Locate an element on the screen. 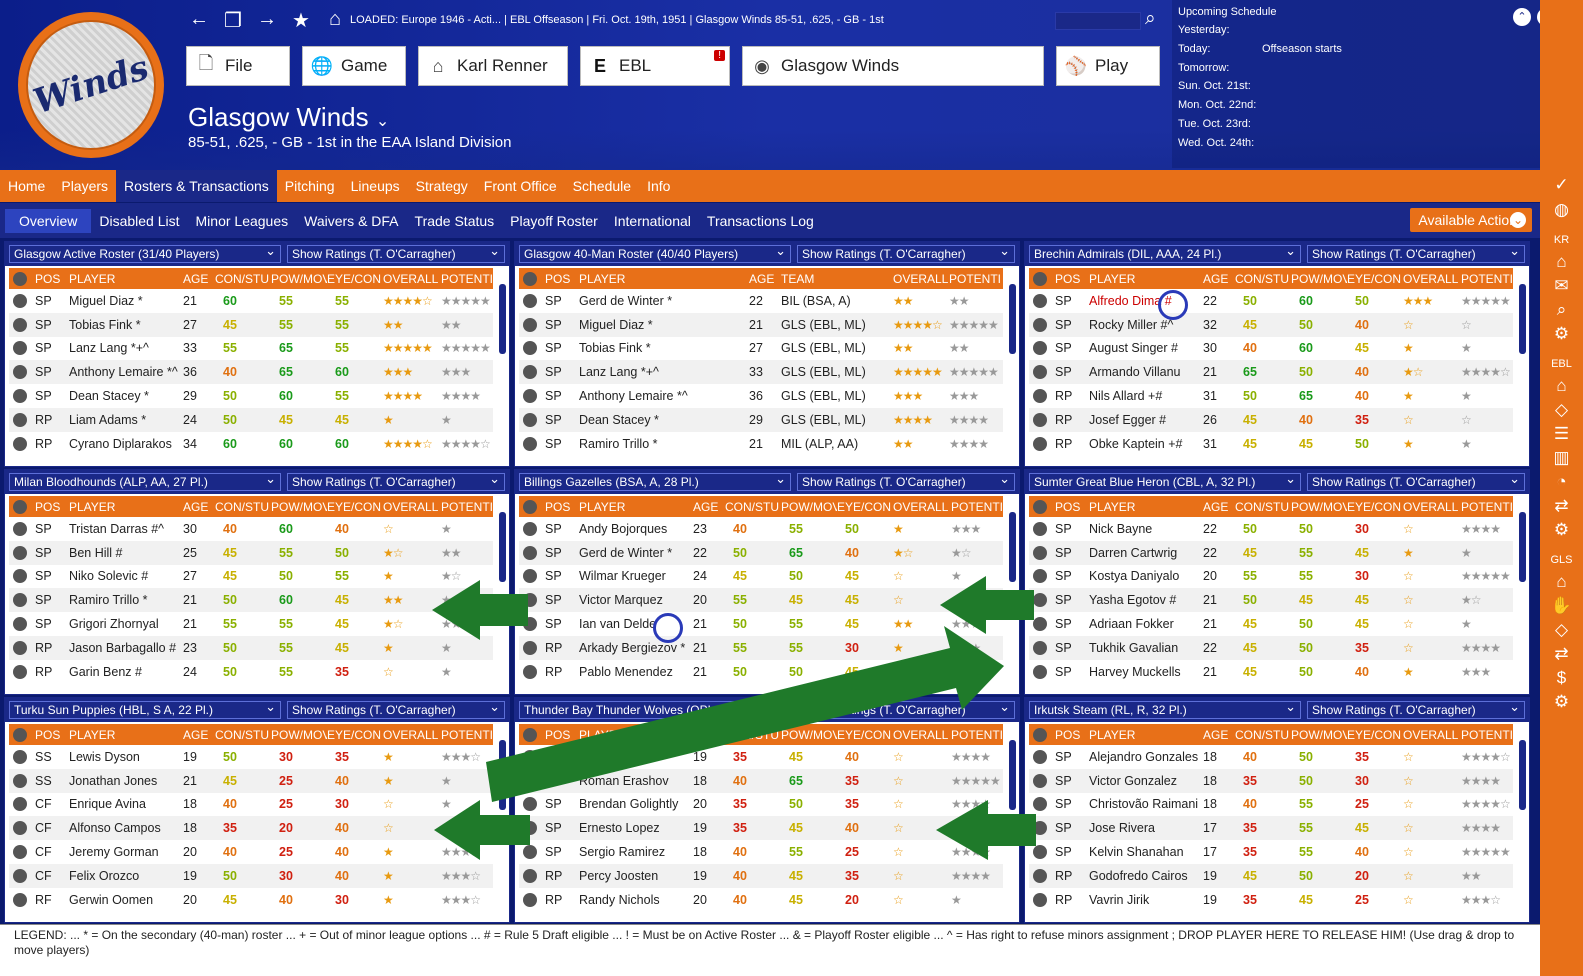 The image size is (1583, 976). table-row: SP Tristan Darras #^ 30 40 60 40 ☆ ★ is located at coordinates (251, 529).